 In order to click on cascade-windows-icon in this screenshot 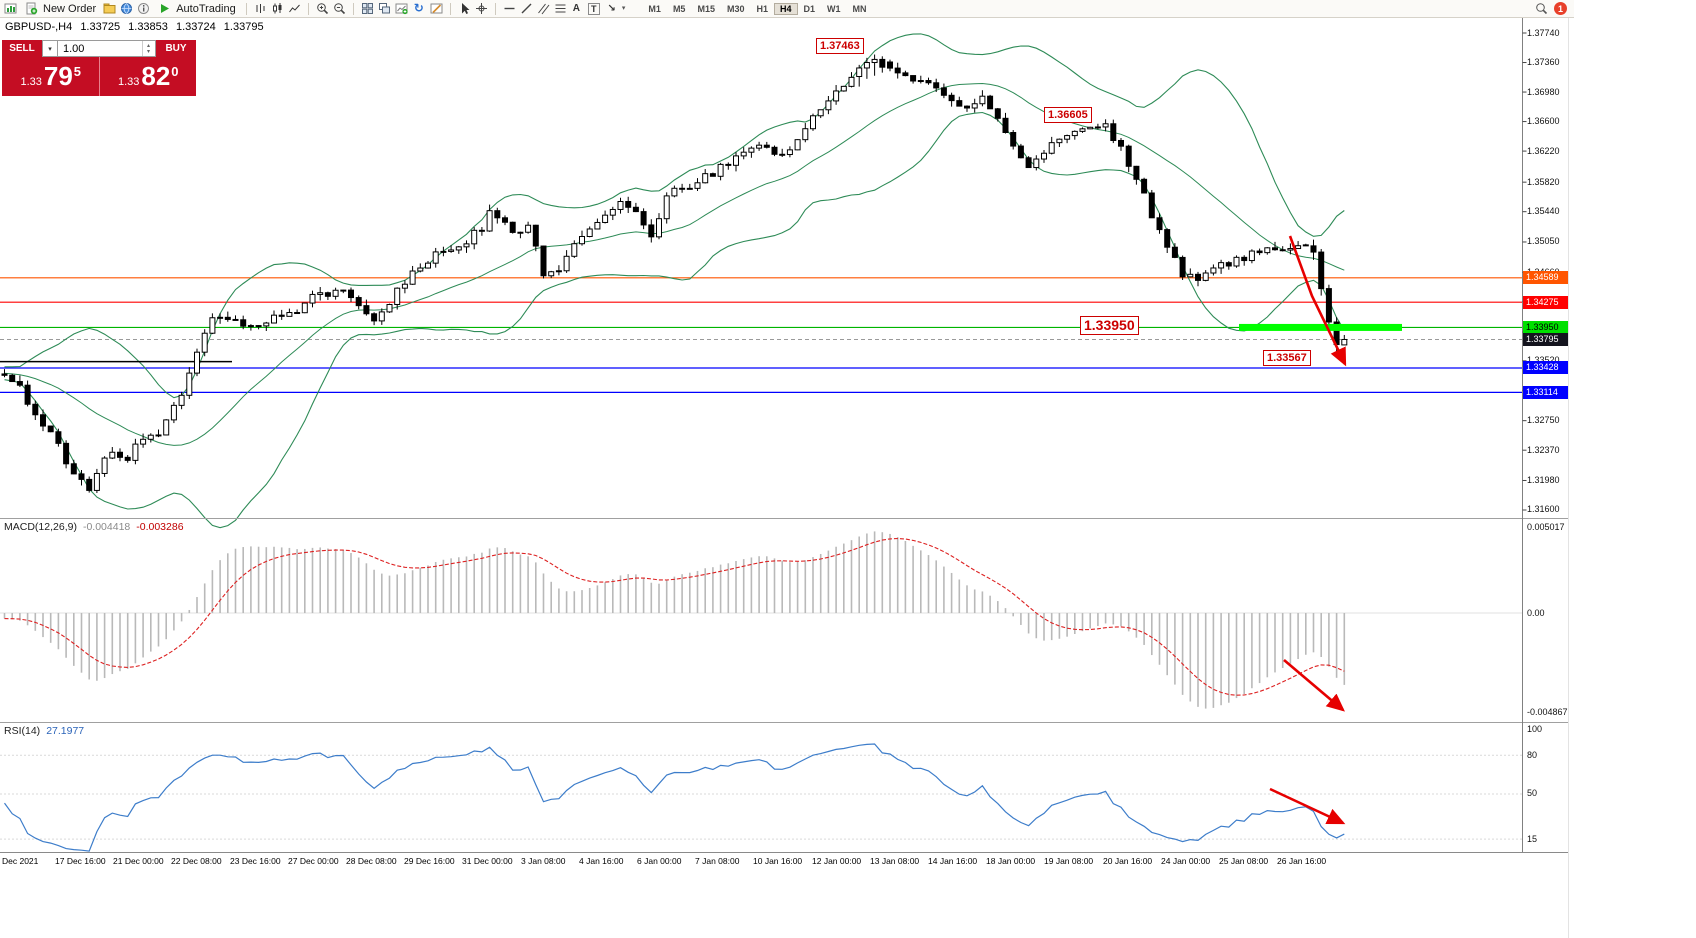, I will do `click(384, 8)`.